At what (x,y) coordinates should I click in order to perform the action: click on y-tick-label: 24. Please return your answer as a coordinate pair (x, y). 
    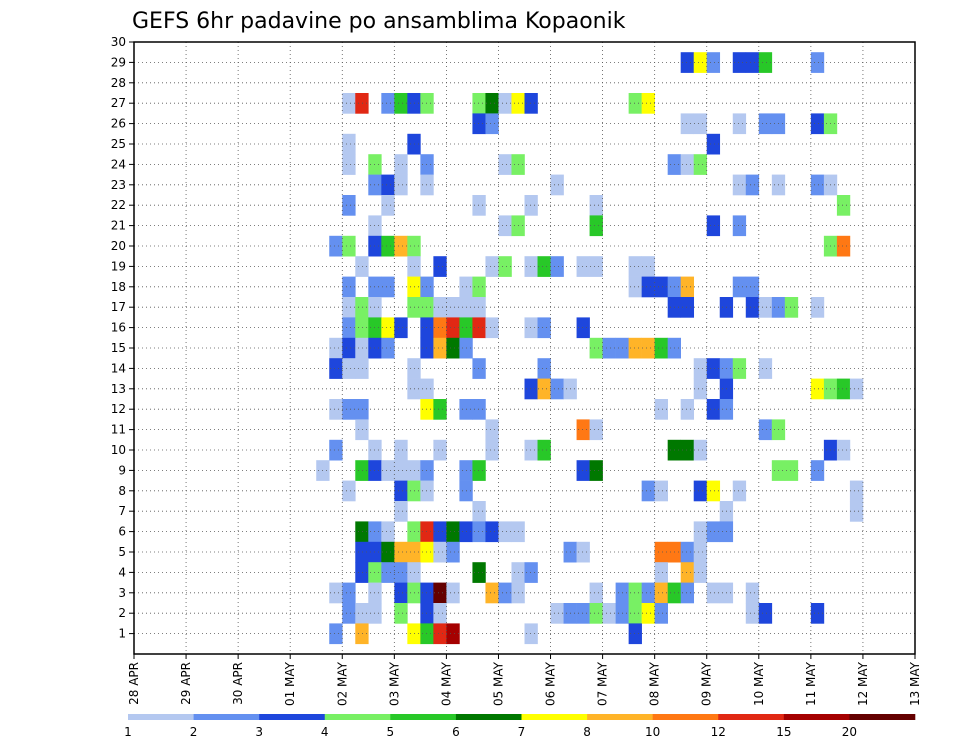
    Looking at the image, I should click on (118, 164).